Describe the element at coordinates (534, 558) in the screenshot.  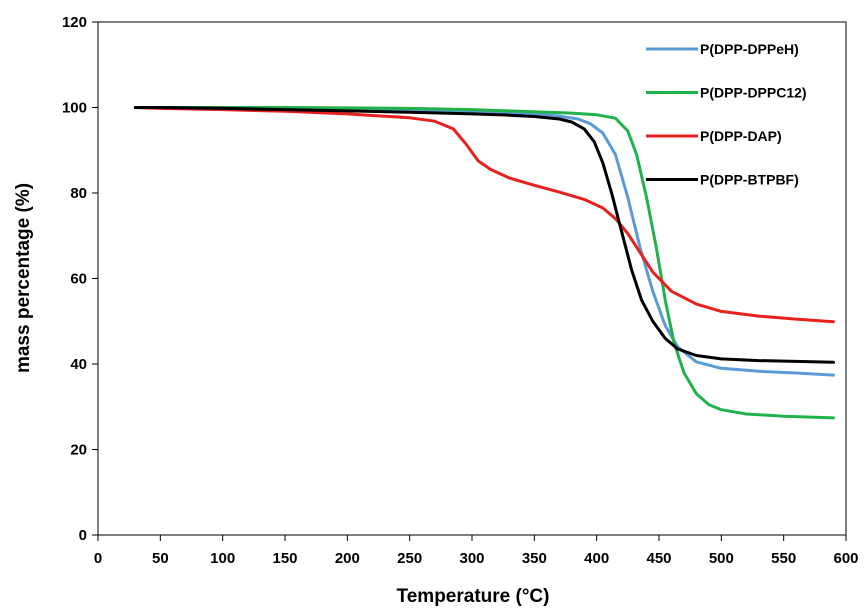
I see `x-tick-label: 350` at that location.